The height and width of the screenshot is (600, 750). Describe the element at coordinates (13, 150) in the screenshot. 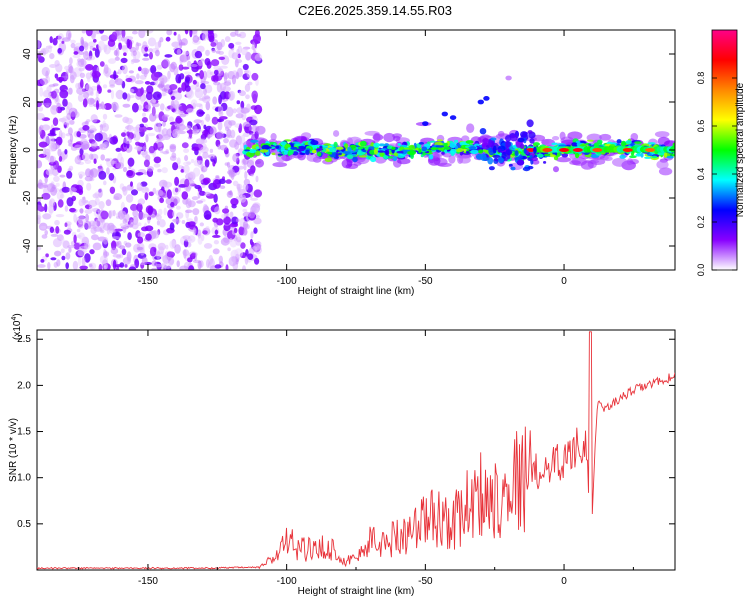

I see `spectrogram-y-label: Frequency (Hz)` at that location.